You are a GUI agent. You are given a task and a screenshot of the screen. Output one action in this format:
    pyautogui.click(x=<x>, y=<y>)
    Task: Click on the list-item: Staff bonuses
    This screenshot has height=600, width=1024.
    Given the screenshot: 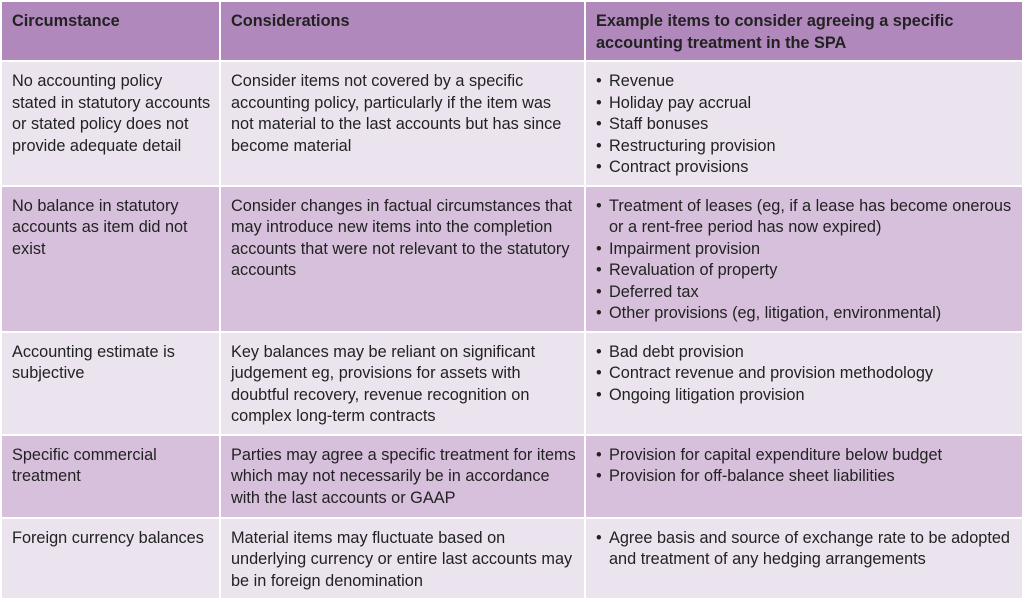 What is the action you would take?
    pyautogui.click(x=805, y=125)
    